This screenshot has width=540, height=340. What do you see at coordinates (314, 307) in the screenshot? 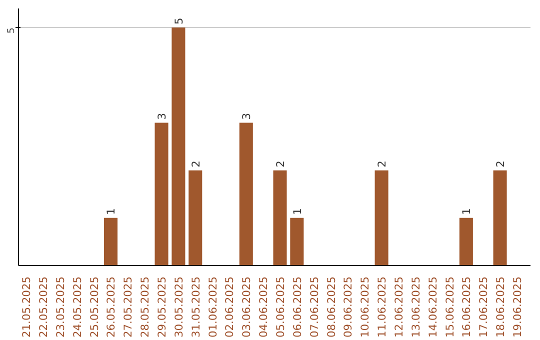
I see `x-tick-label: 07.06.2025` at bounding box center [314, 307].